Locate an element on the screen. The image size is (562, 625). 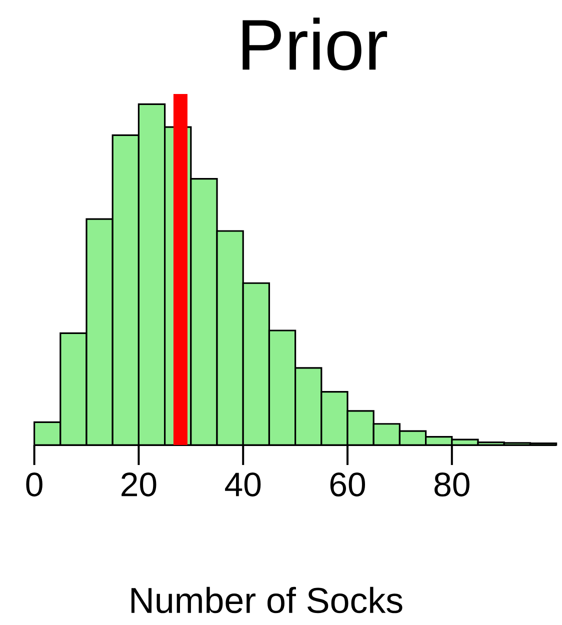
x-tick-label: 60 is located at coordinates (347, 484).